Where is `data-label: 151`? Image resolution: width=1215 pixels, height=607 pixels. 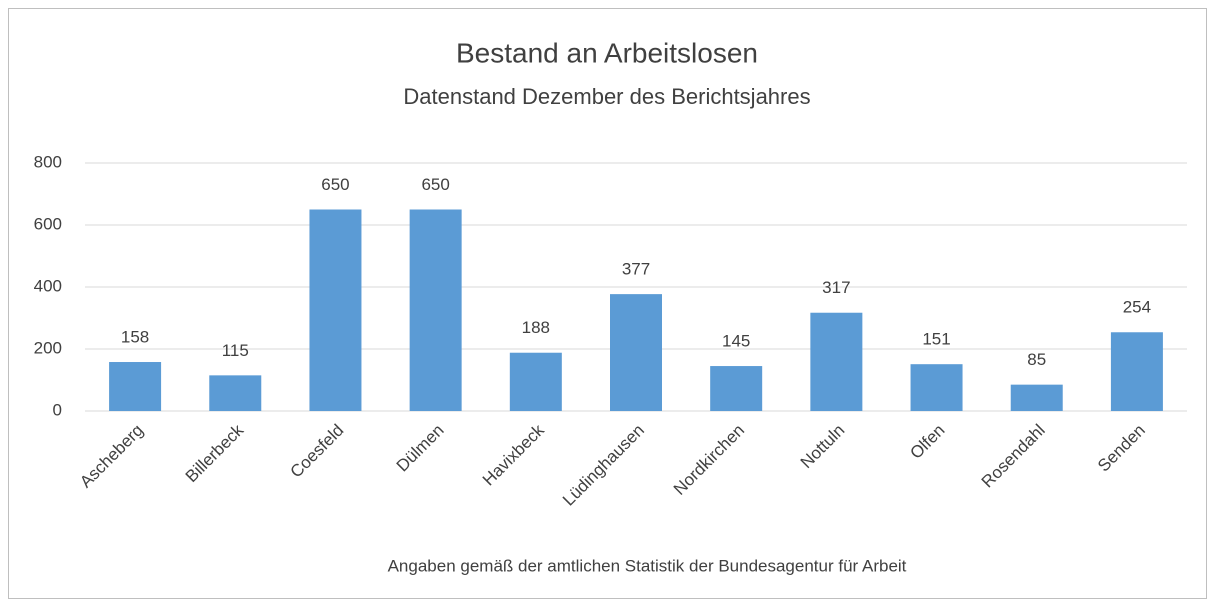
data-label: 151 is located at coordinates (936, 339).